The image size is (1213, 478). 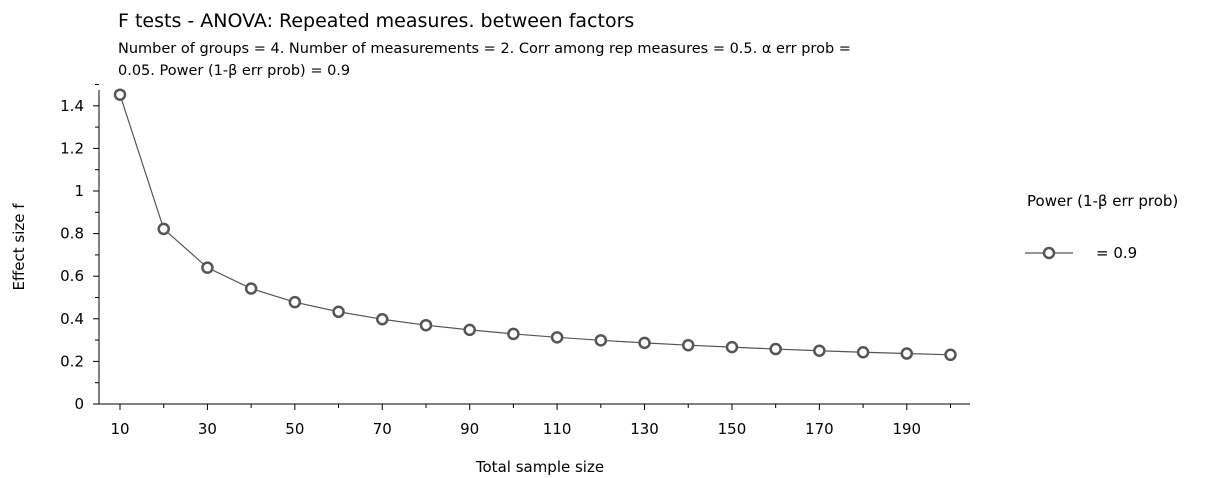 I want to click on x-tick-label: 90, so click(x=469, y=429).